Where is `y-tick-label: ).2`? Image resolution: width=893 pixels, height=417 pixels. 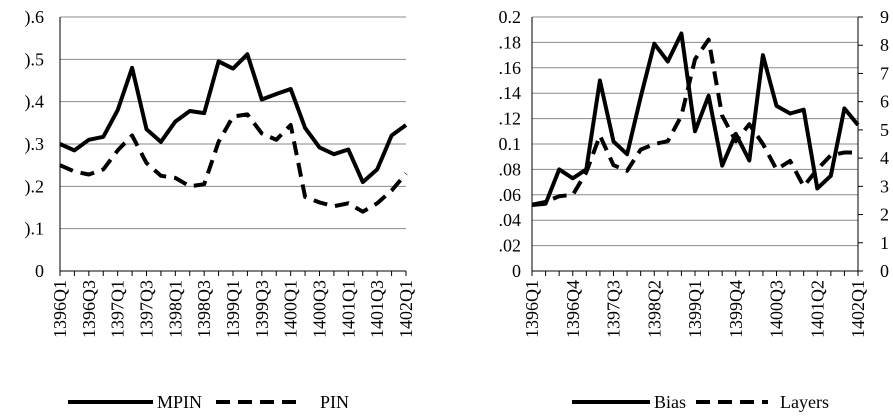 y-tick-label: ).2 is located at coordinates (35, 186).